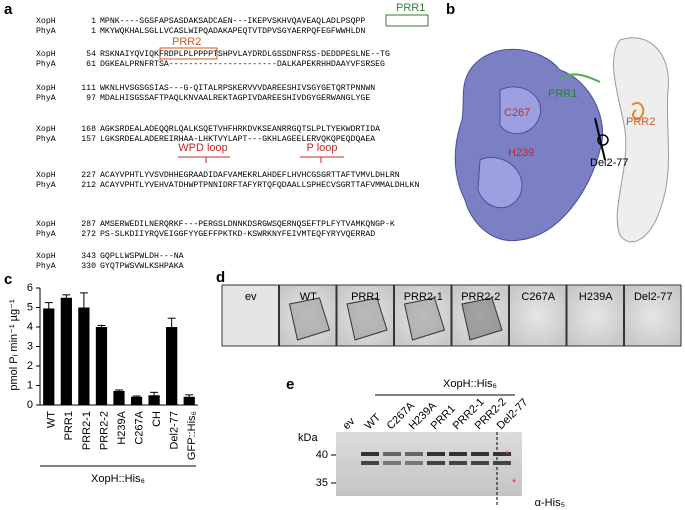 This screenshot has width=685, height=510. I want to click on micrograph-label: ev, so click(251, 297).